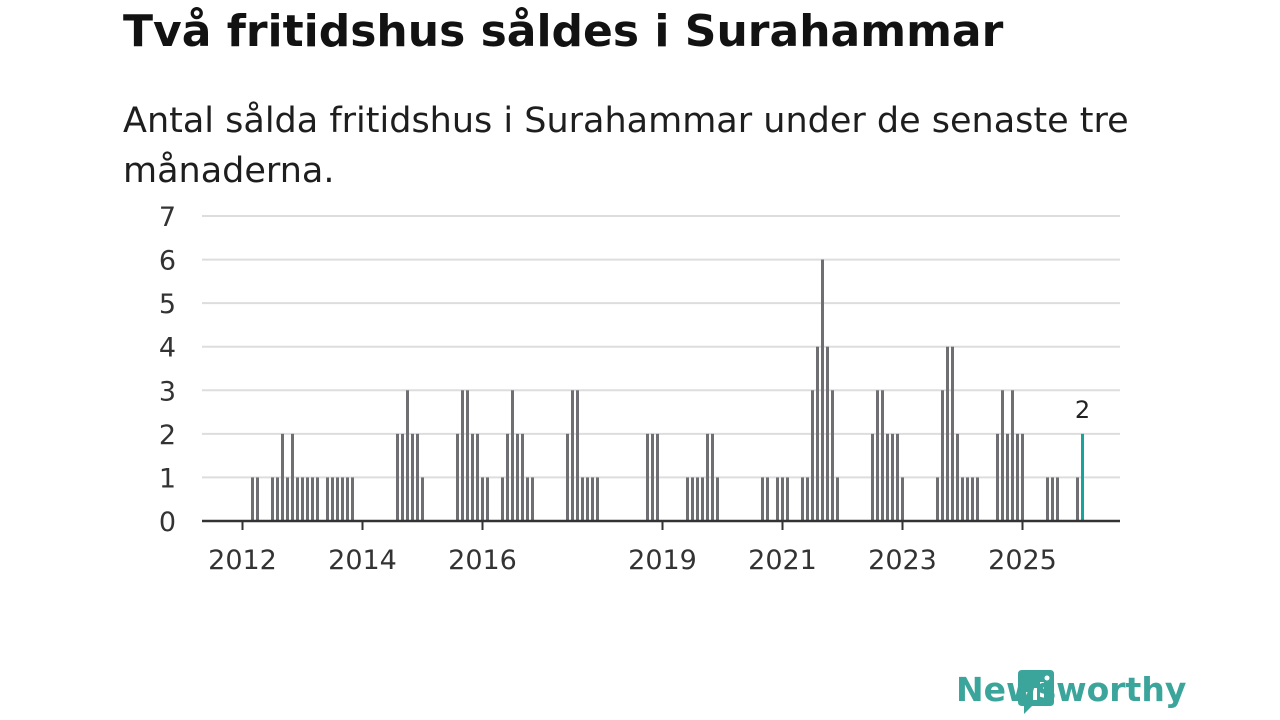 The width and height of the screenshot is (1280, 720). What do you see at coordinates (242, 560) in the screenshot?
I see `x-tick-label: 2012` at bounding box center [242, 560].